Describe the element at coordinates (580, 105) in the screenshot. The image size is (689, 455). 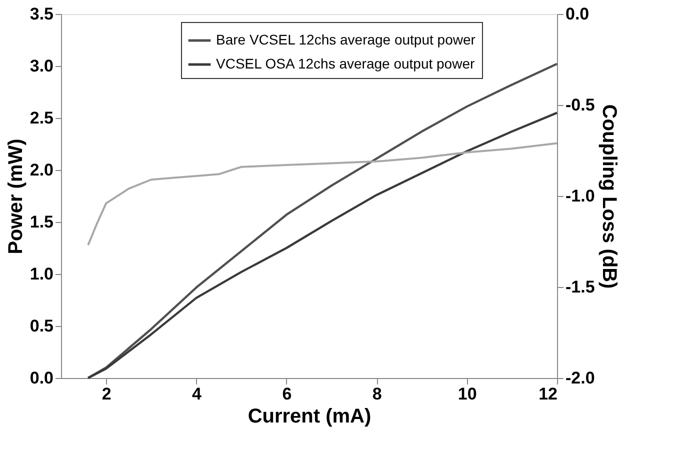
I see `y2-tick-label: -0.5` at that location.